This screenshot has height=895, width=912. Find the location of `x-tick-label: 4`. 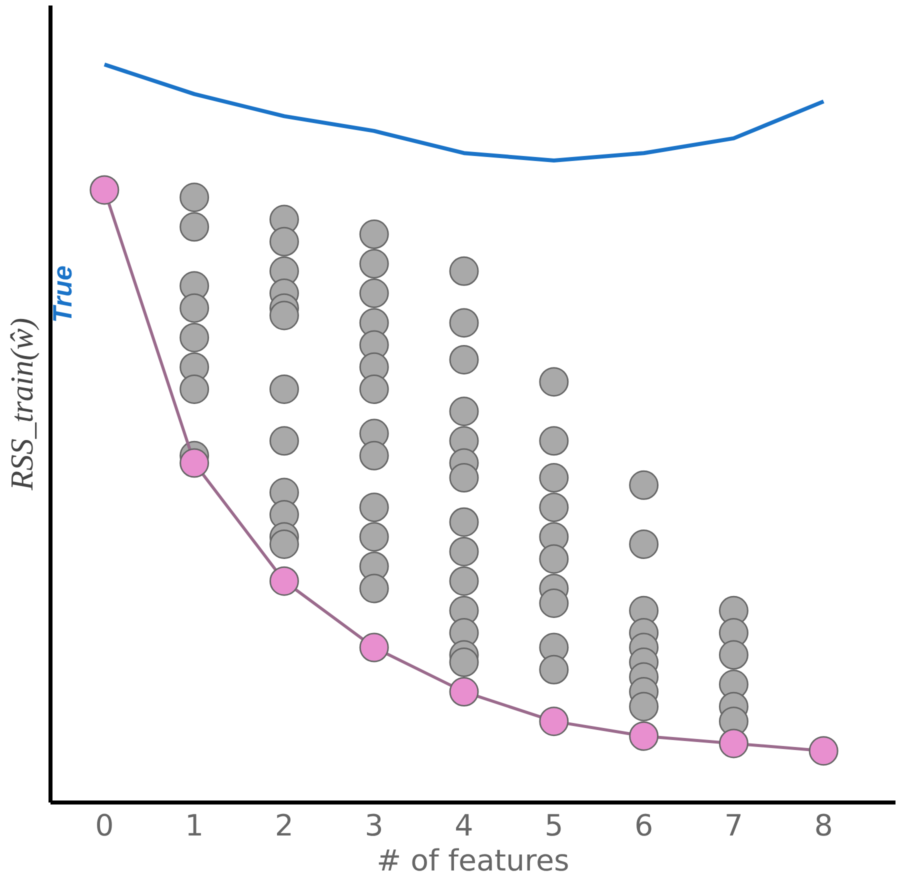

x-tick-label: 4 is located at coordinates (464, 825).